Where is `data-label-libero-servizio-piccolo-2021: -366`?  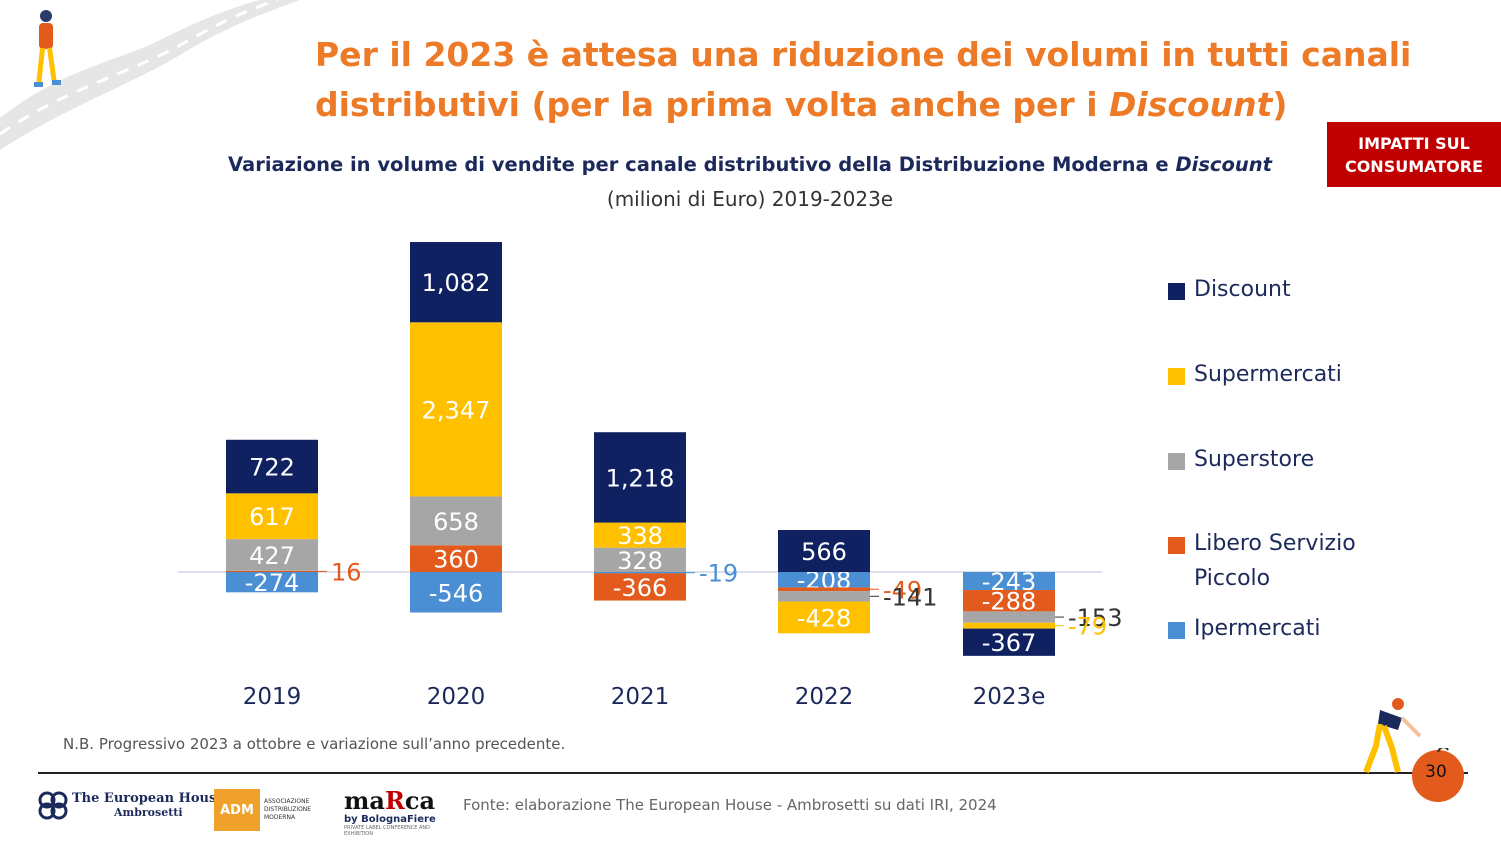 data-label-libero-servizio-piccolo-2021: -366 is located at coordinates (640, 588).